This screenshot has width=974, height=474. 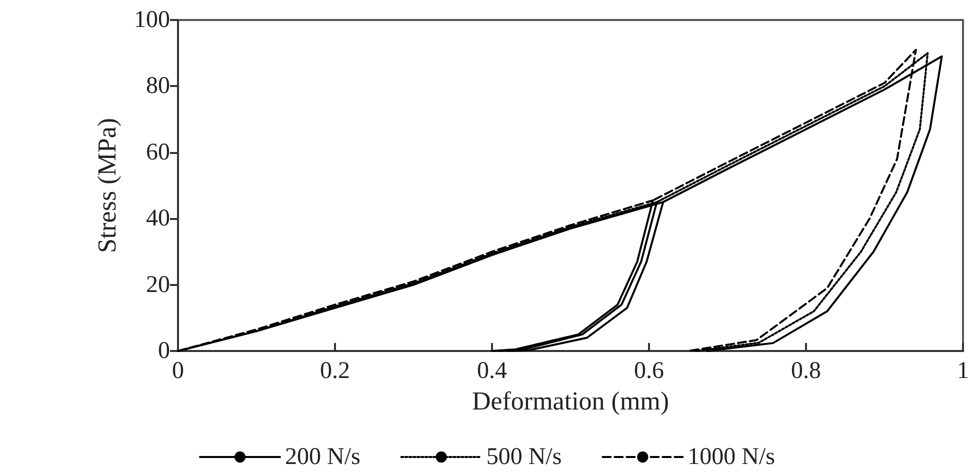 I want to click on legend-label: 200 N/s, so click(x=322, y=457).